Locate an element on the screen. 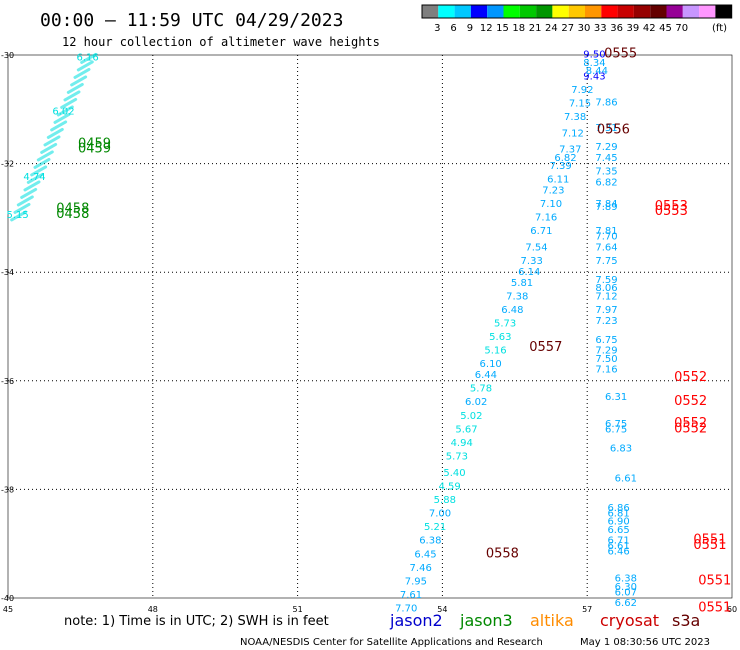 This screenshot has width=740, height=650. swh-value-label: 6.14 is located at coordinates (529, 272).